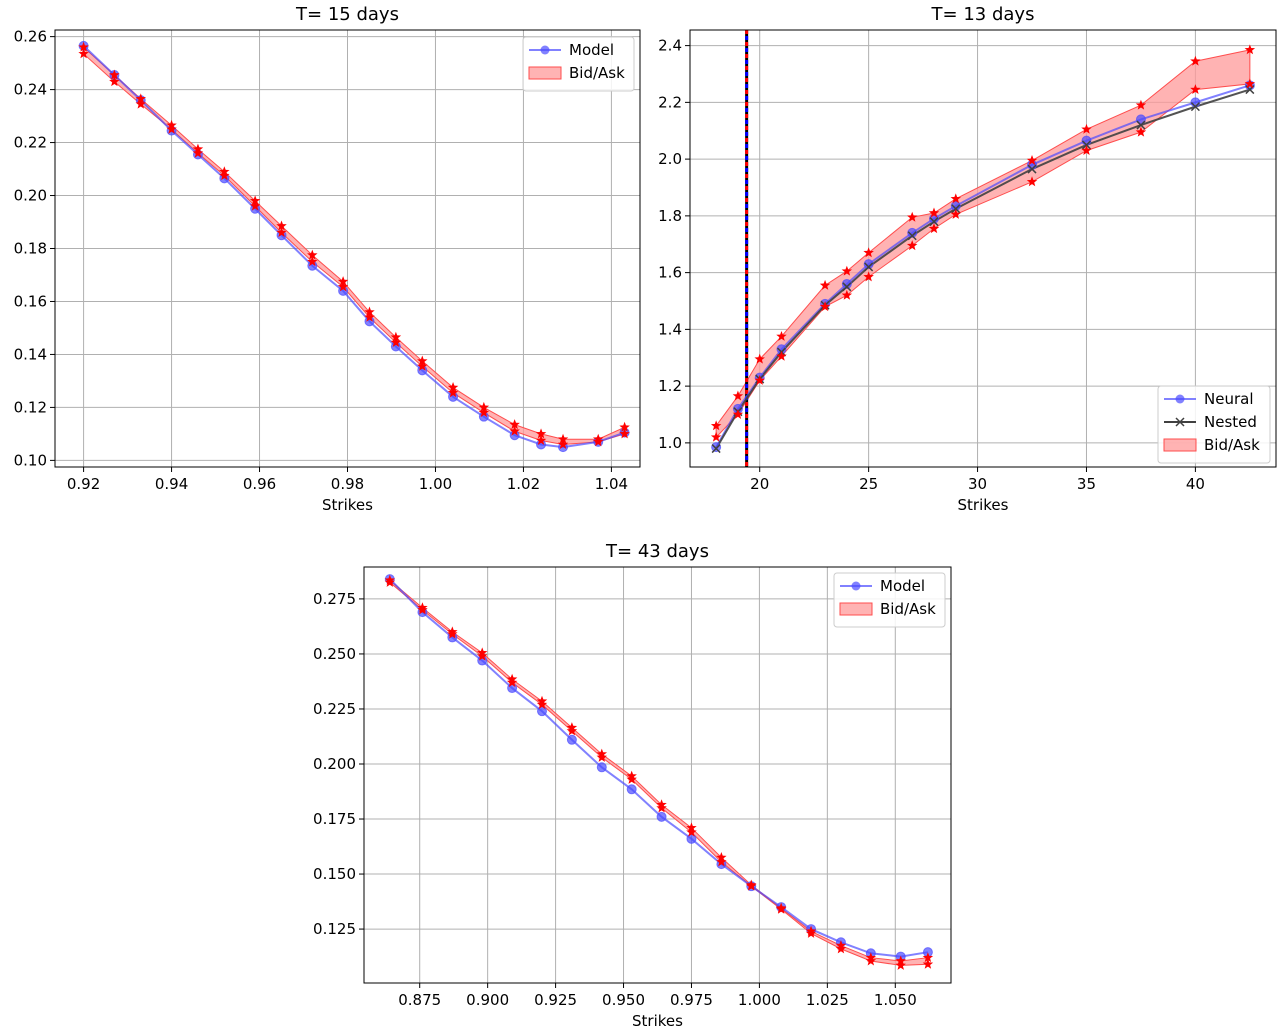  Describe the element at coordinates (435, 484) in the screenshot. I see `x-tick-label: 1.00` at that location.